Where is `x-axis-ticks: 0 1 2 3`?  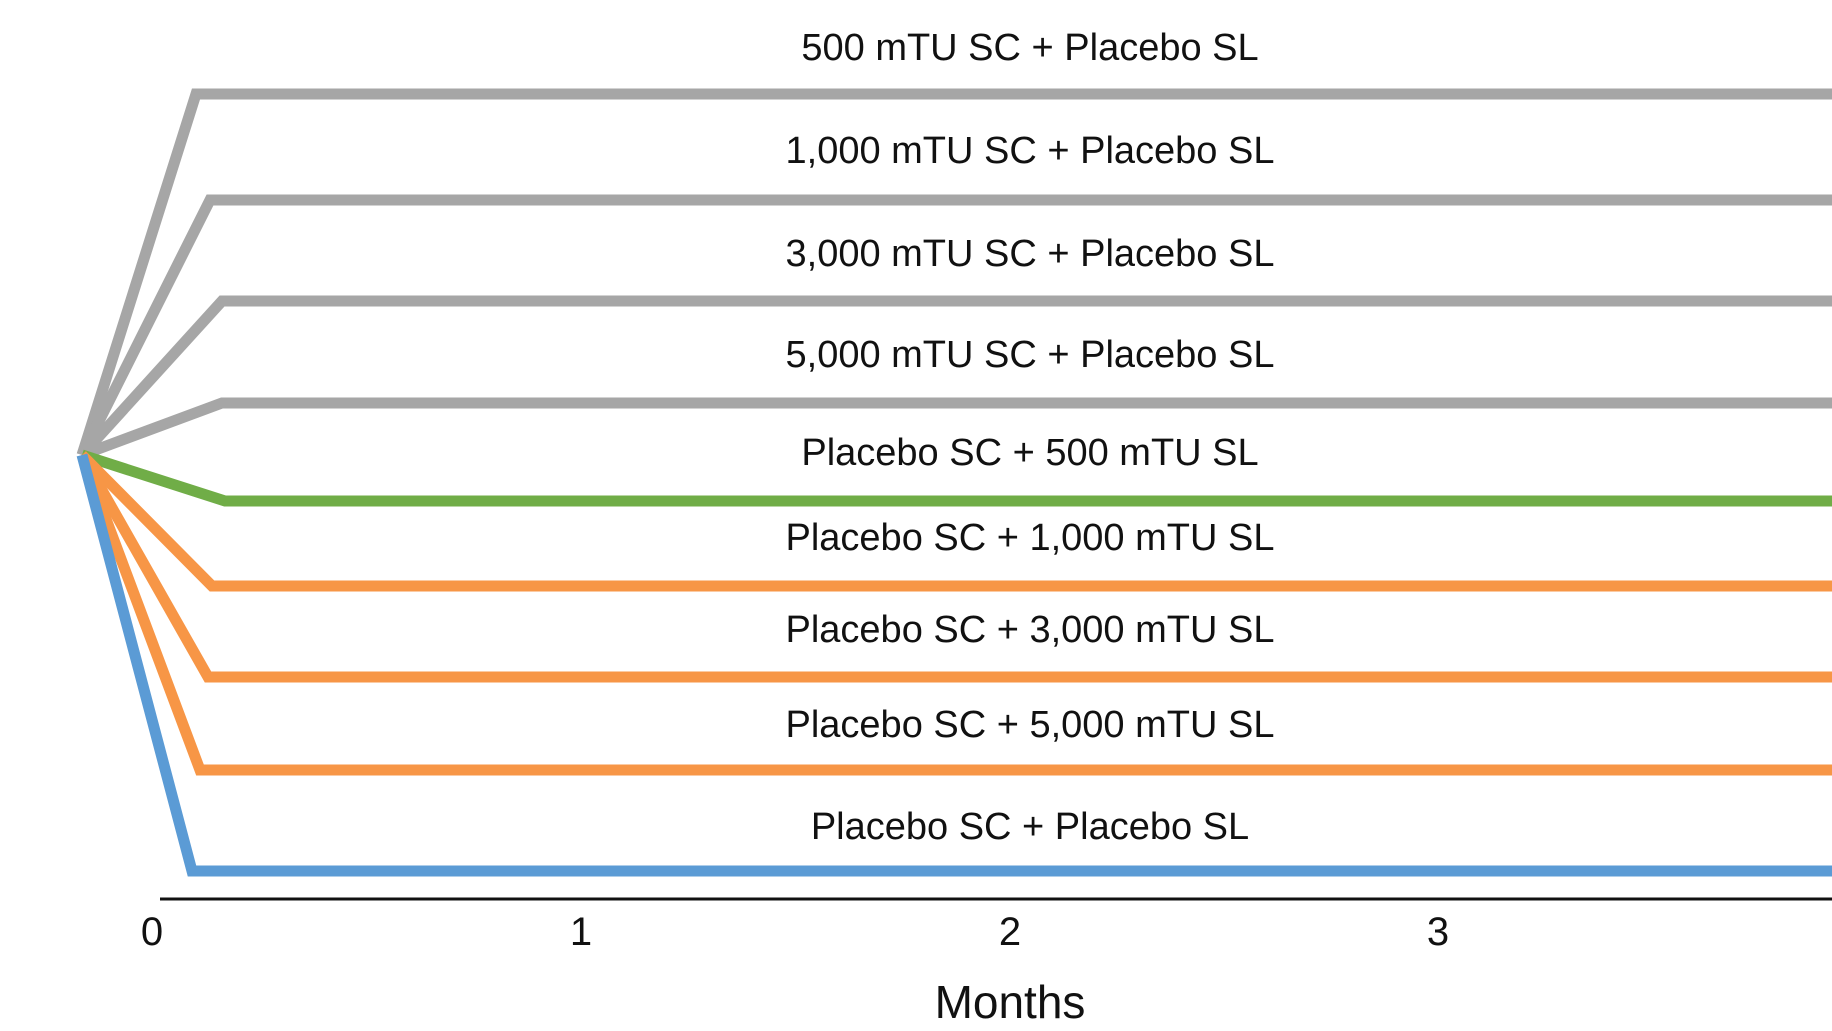 x-axis-ticks: 0 1 2 3 is located at coordinates (795, 932).